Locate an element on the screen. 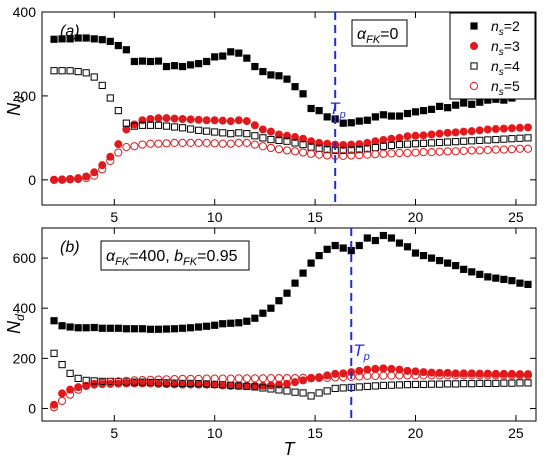 Image resolution: width=550 pixels, height=462 pixels. x-tick-label: 5 is located at coordinates (114, 217).